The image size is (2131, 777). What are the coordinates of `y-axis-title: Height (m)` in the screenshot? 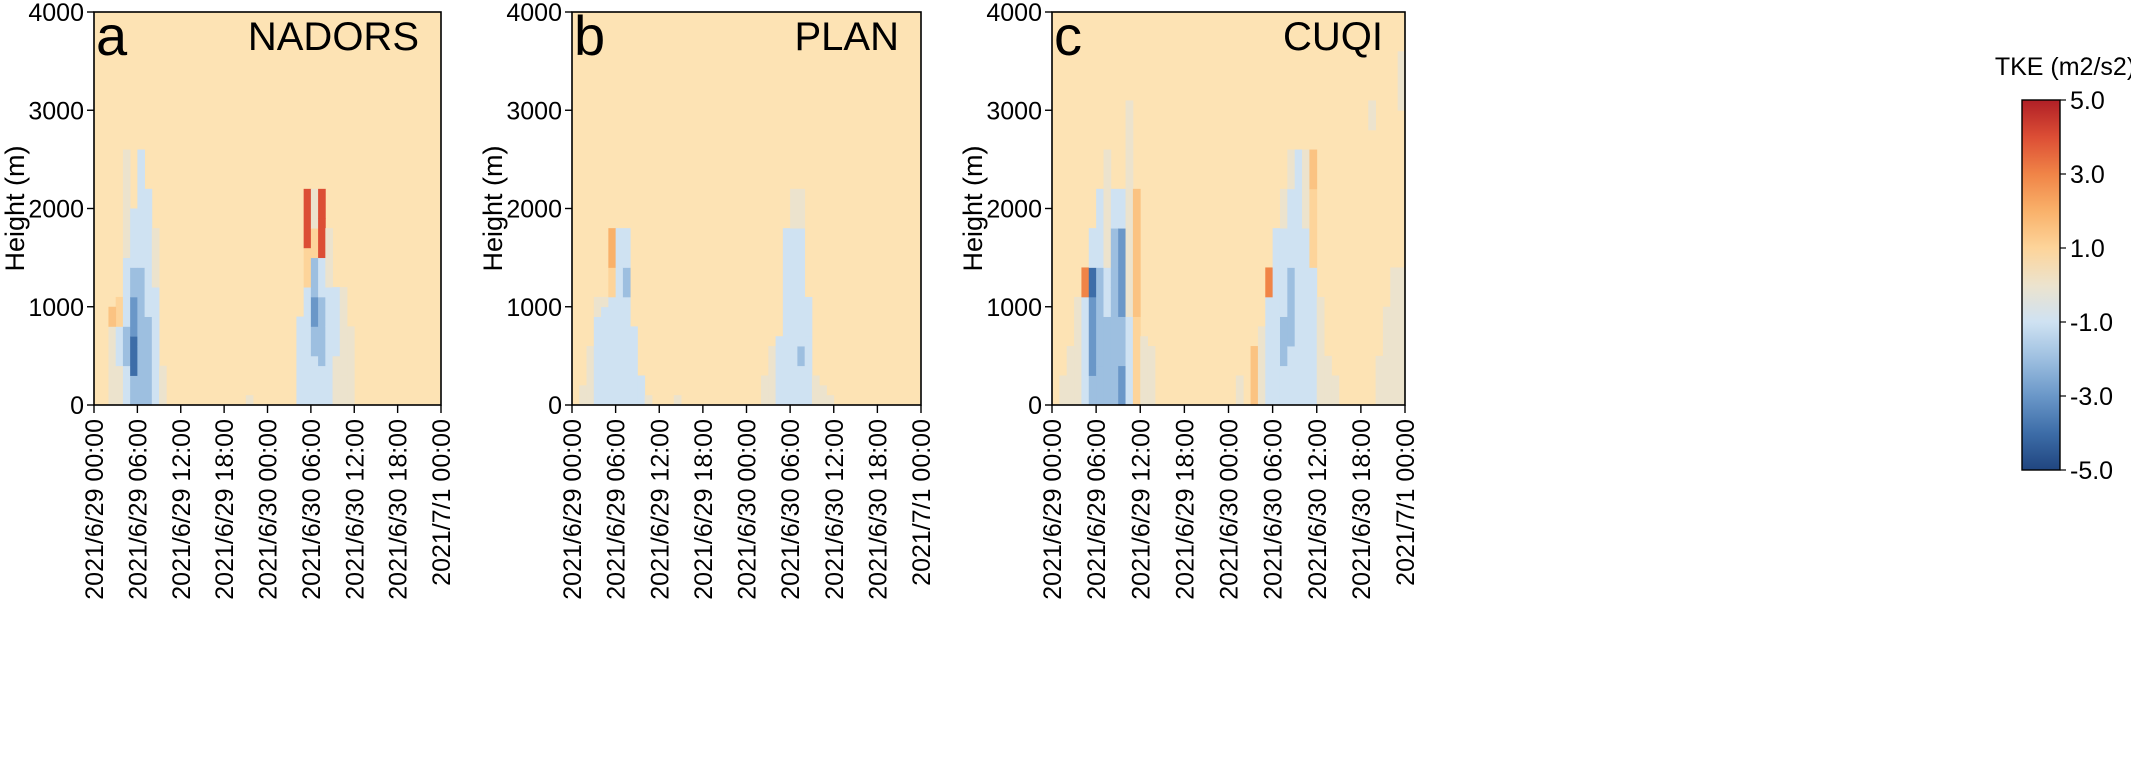 It's located at (15, 208).